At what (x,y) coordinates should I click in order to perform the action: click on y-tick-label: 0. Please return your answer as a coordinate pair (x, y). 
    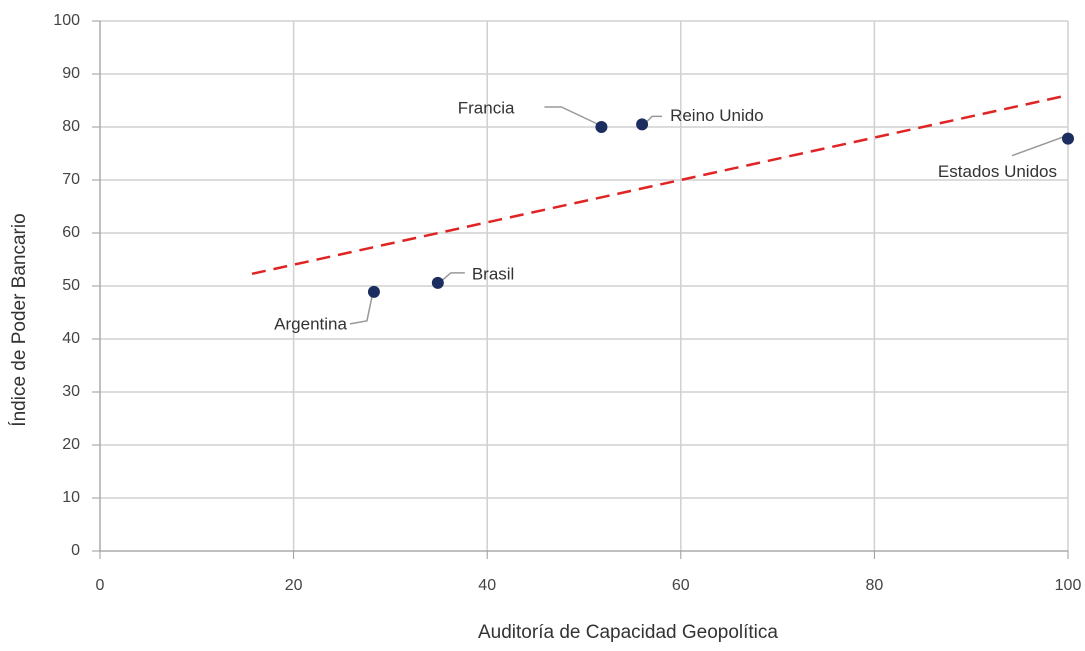
    Looking at the image, I should click on (75, 550).